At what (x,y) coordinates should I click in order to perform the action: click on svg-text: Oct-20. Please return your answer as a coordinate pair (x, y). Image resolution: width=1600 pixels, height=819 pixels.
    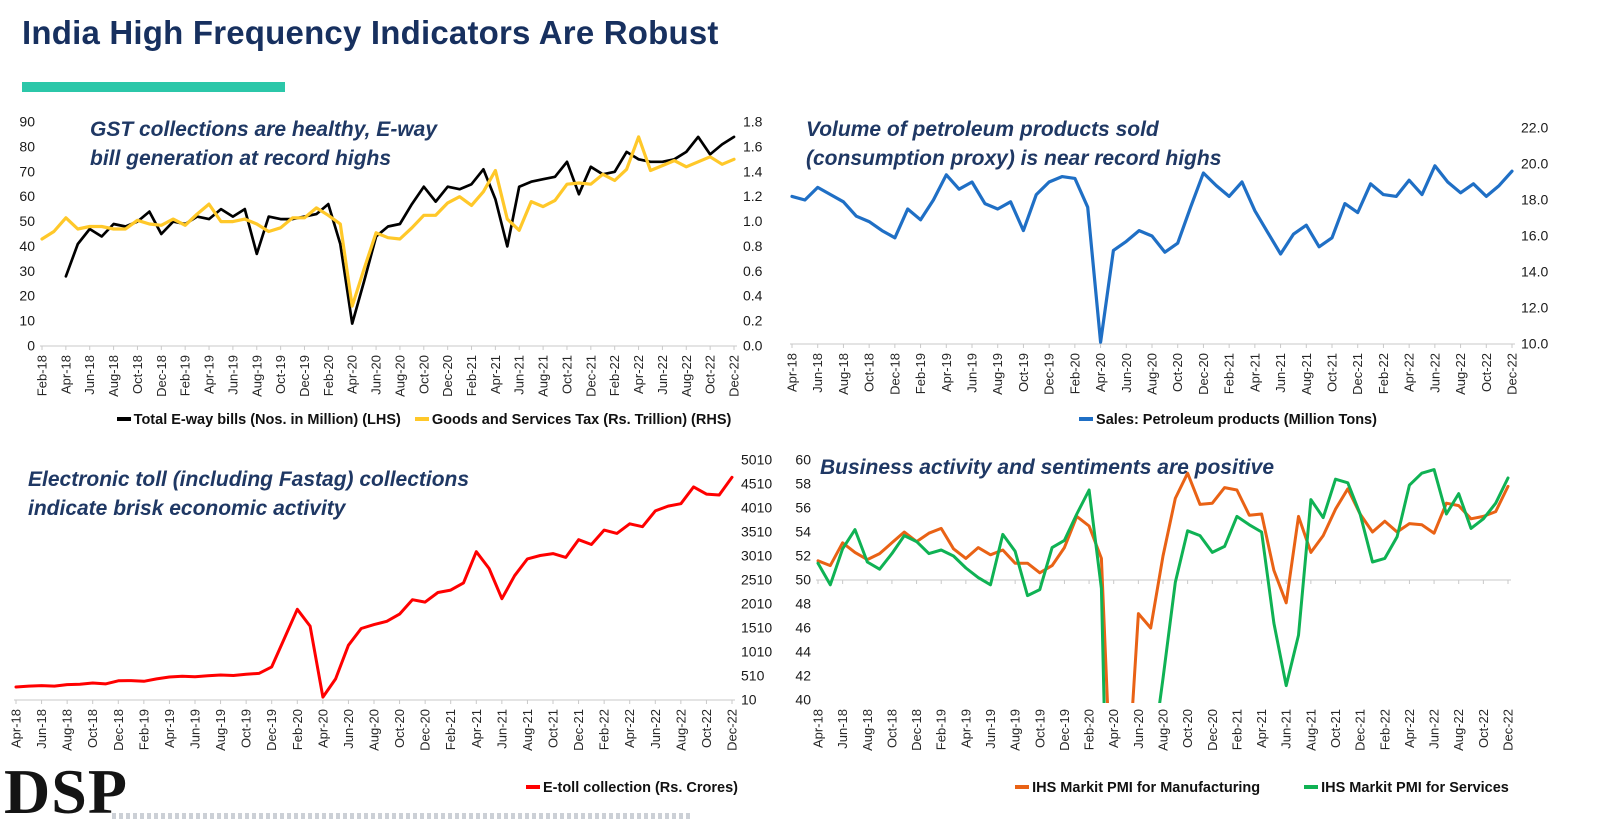
    Looking at the image, I should click on (1187, 728).